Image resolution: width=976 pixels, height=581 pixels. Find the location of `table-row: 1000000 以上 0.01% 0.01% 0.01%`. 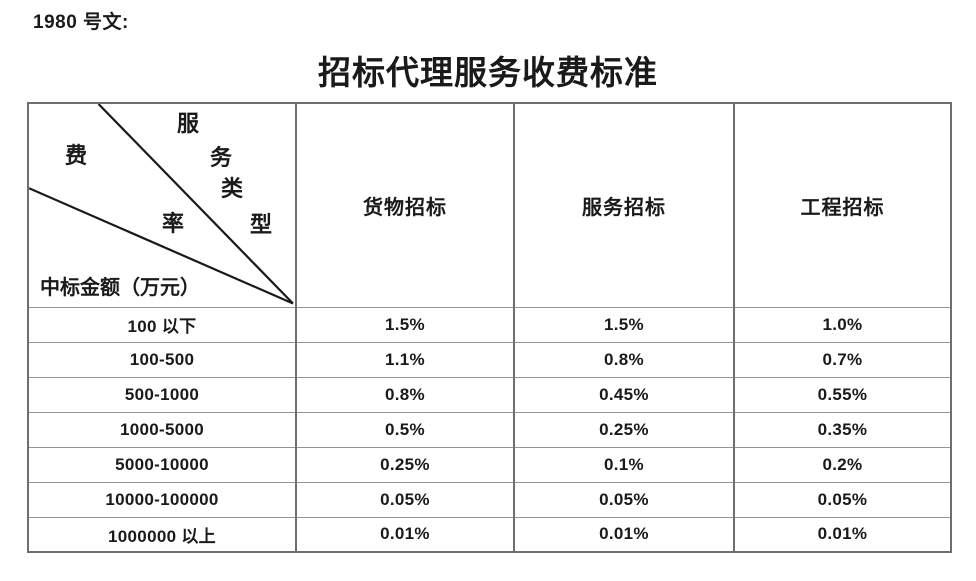

table-row: 1000000 以上 0.01% 0.01% 0.01% is located at coordinates (489, 534).